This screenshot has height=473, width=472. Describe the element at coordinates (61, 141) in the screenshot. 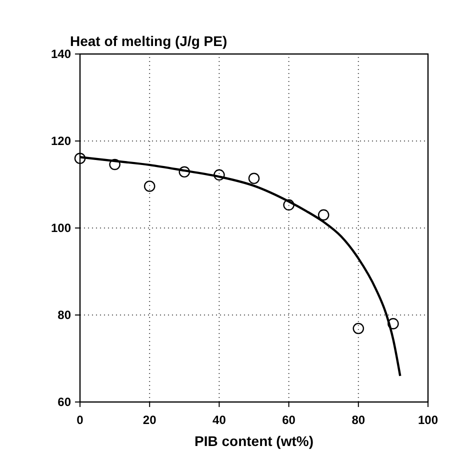

I see `y-tick-label: 120` at that location.